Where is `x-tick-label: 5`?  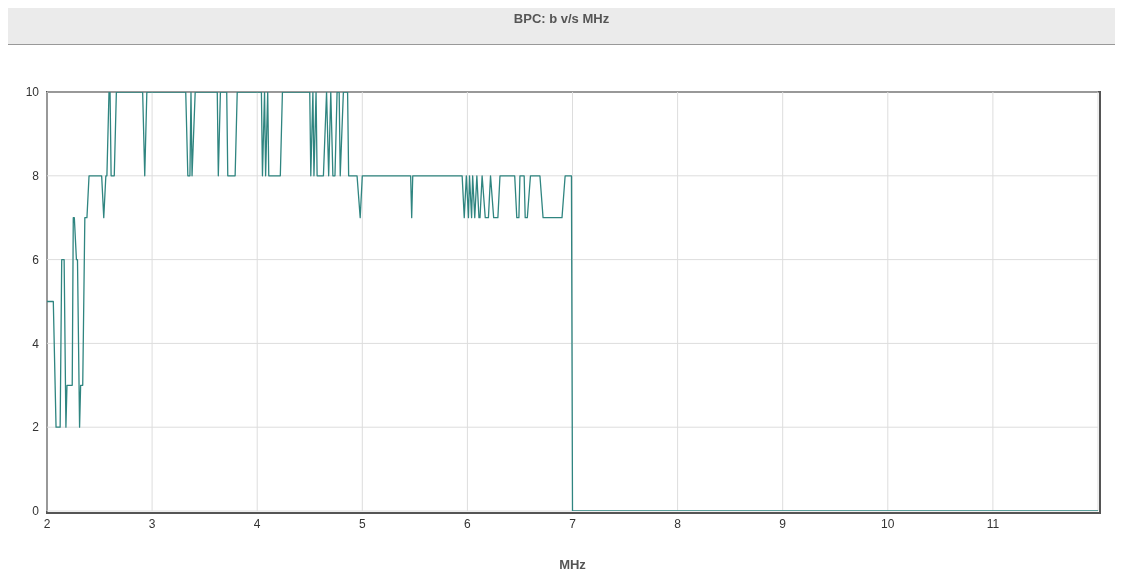
x-tick-label: 5 is located at coordinates (362, 523).